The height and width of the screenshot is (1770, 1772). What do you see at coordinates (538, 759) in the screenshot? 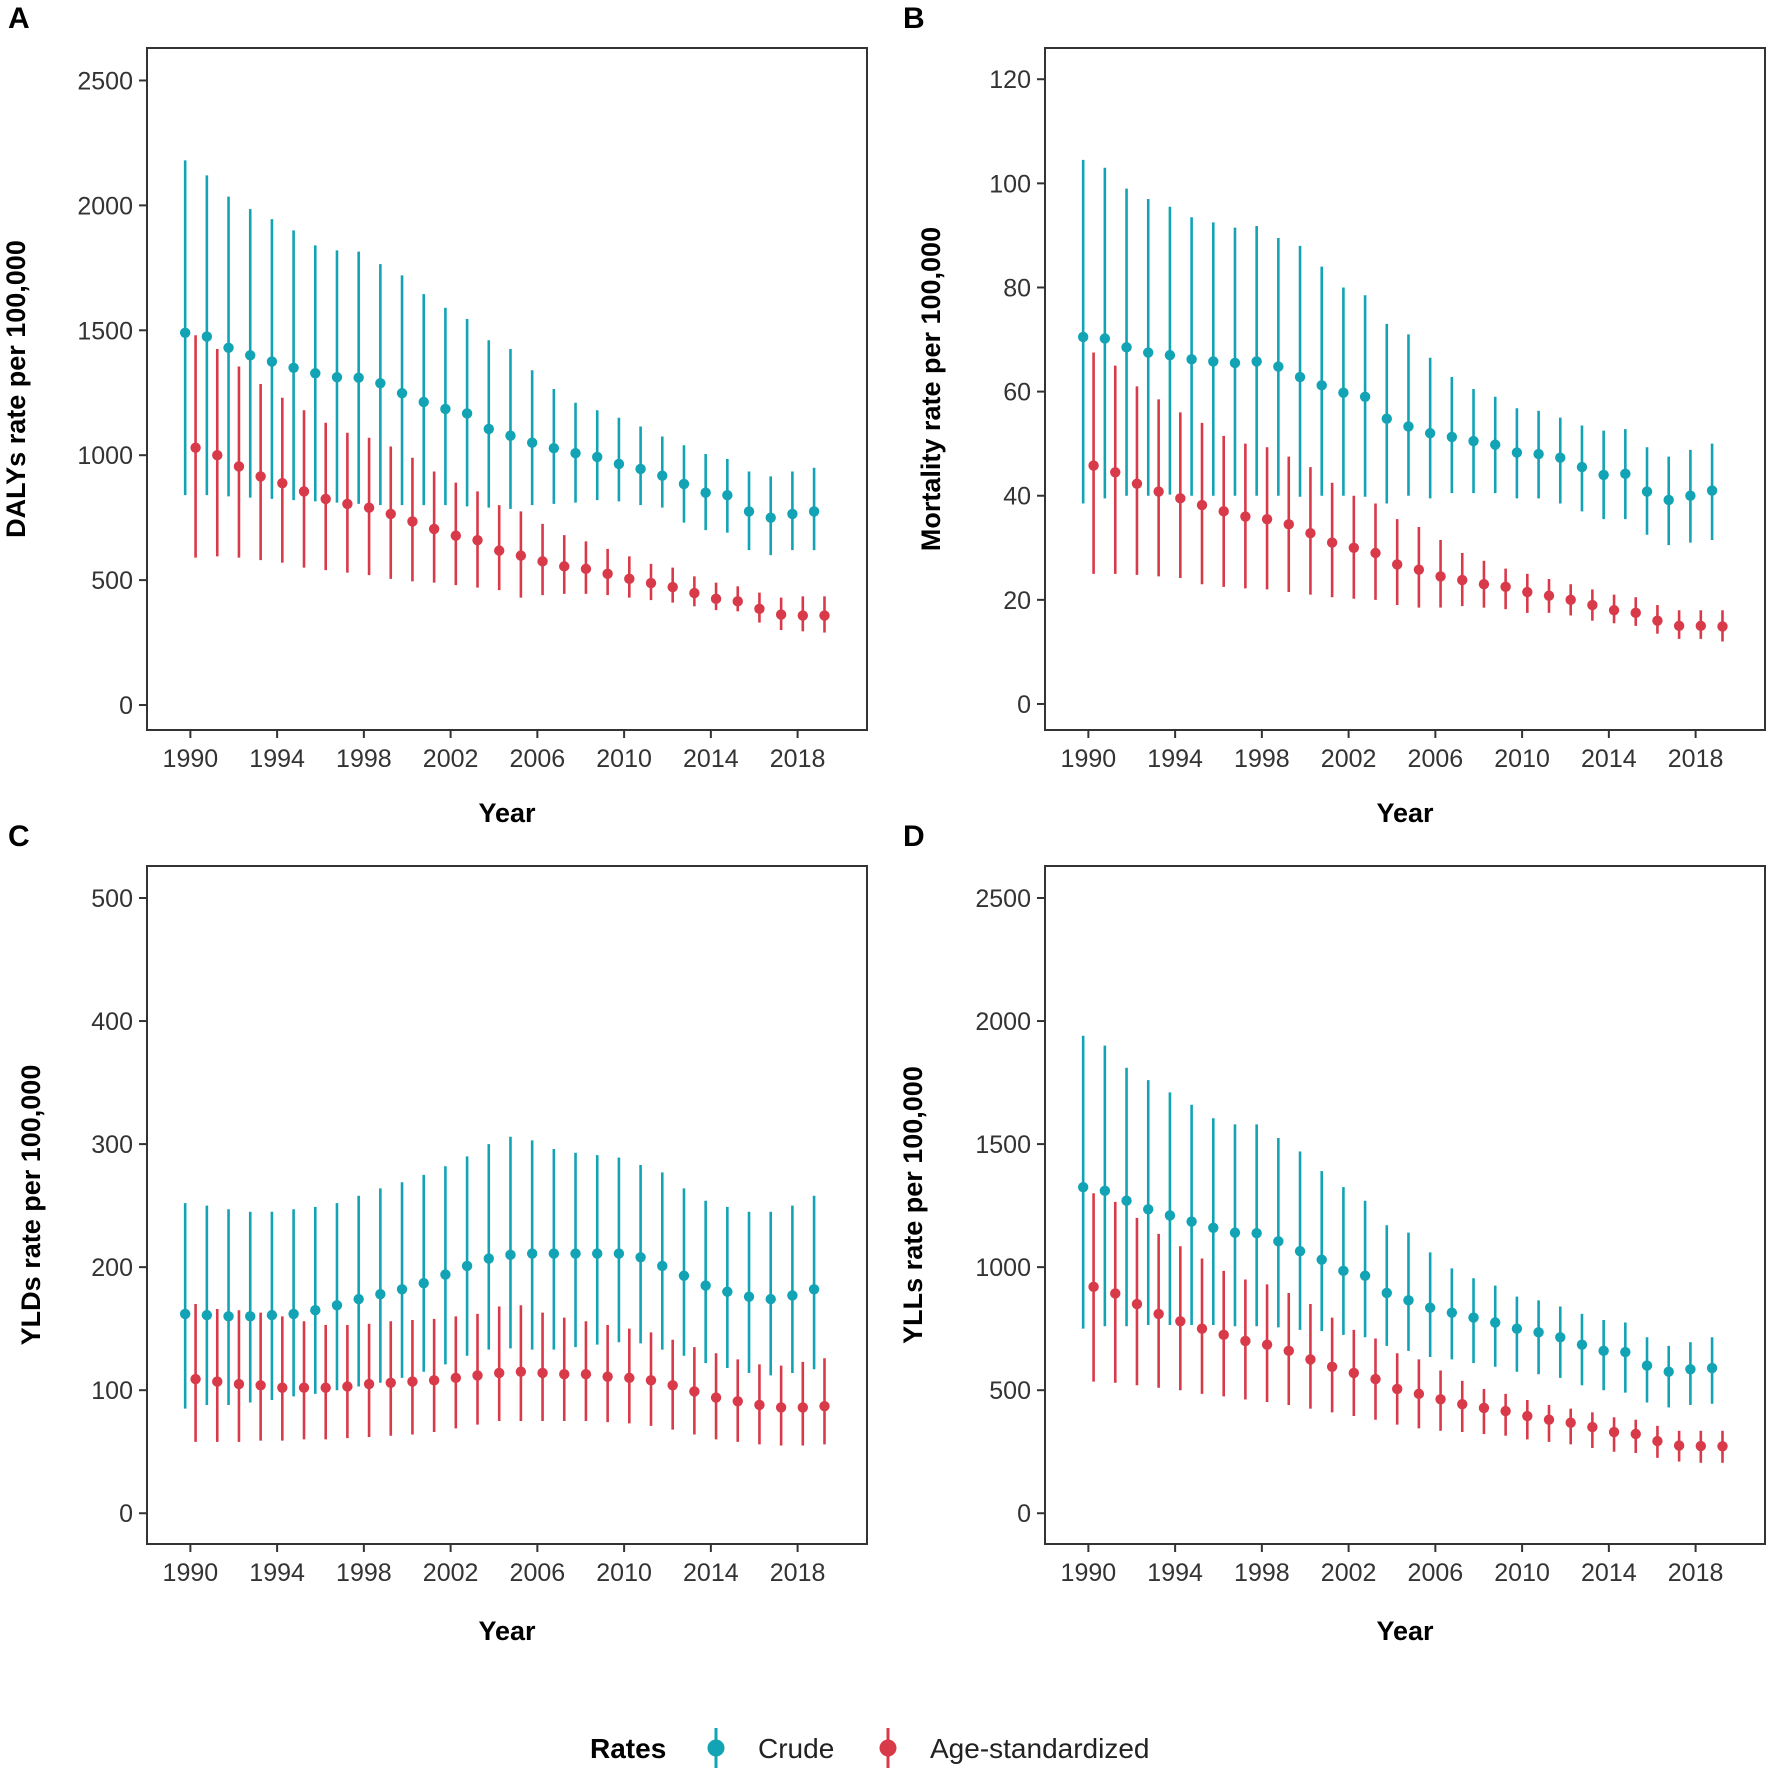
I see `panel-a-x-tick-label: 2006` at bounding box center [538, 759].